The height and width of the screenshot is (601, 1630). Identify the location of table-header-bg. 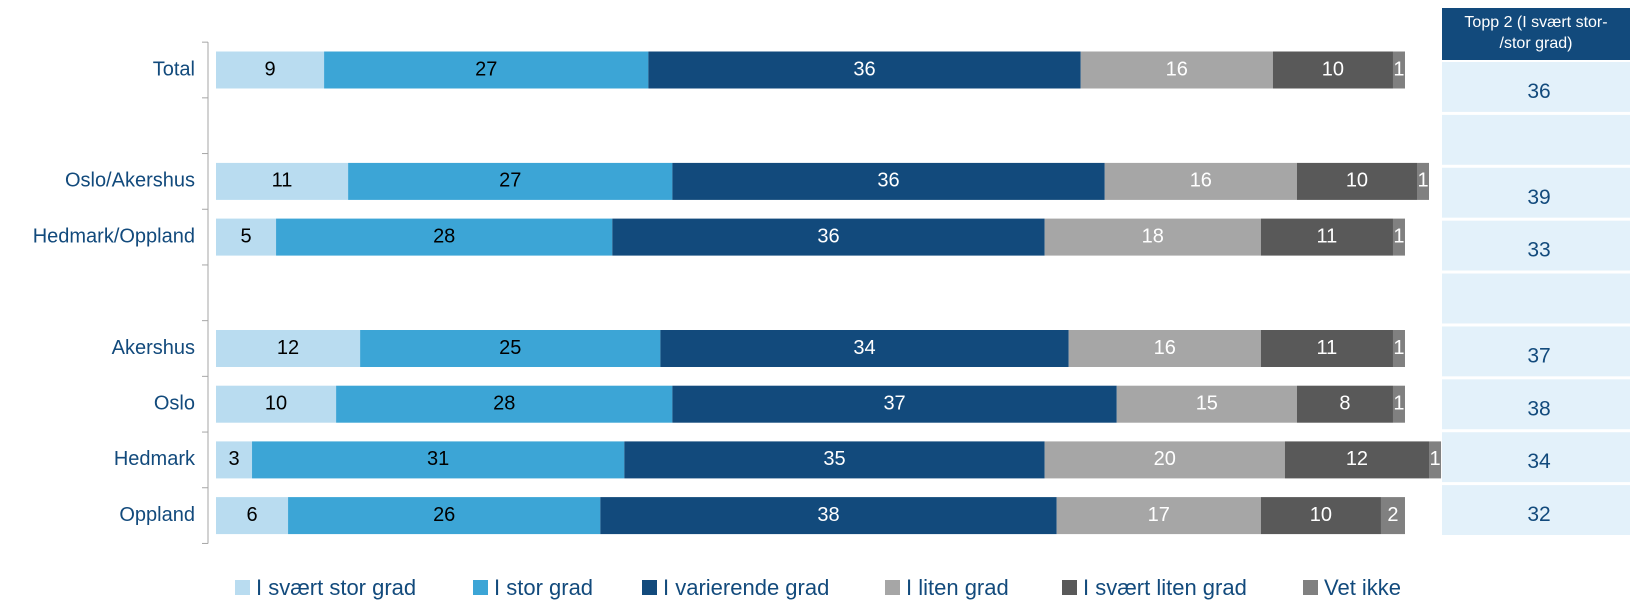
(1536, 34).